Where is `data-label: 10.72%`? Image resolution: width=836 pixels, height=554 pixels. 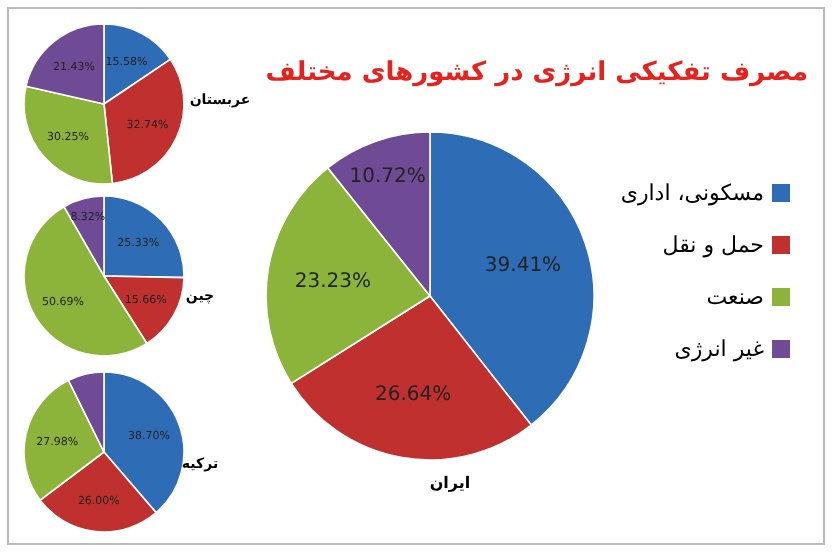
data-label: 10.72% is located at coordinates (387, 177).